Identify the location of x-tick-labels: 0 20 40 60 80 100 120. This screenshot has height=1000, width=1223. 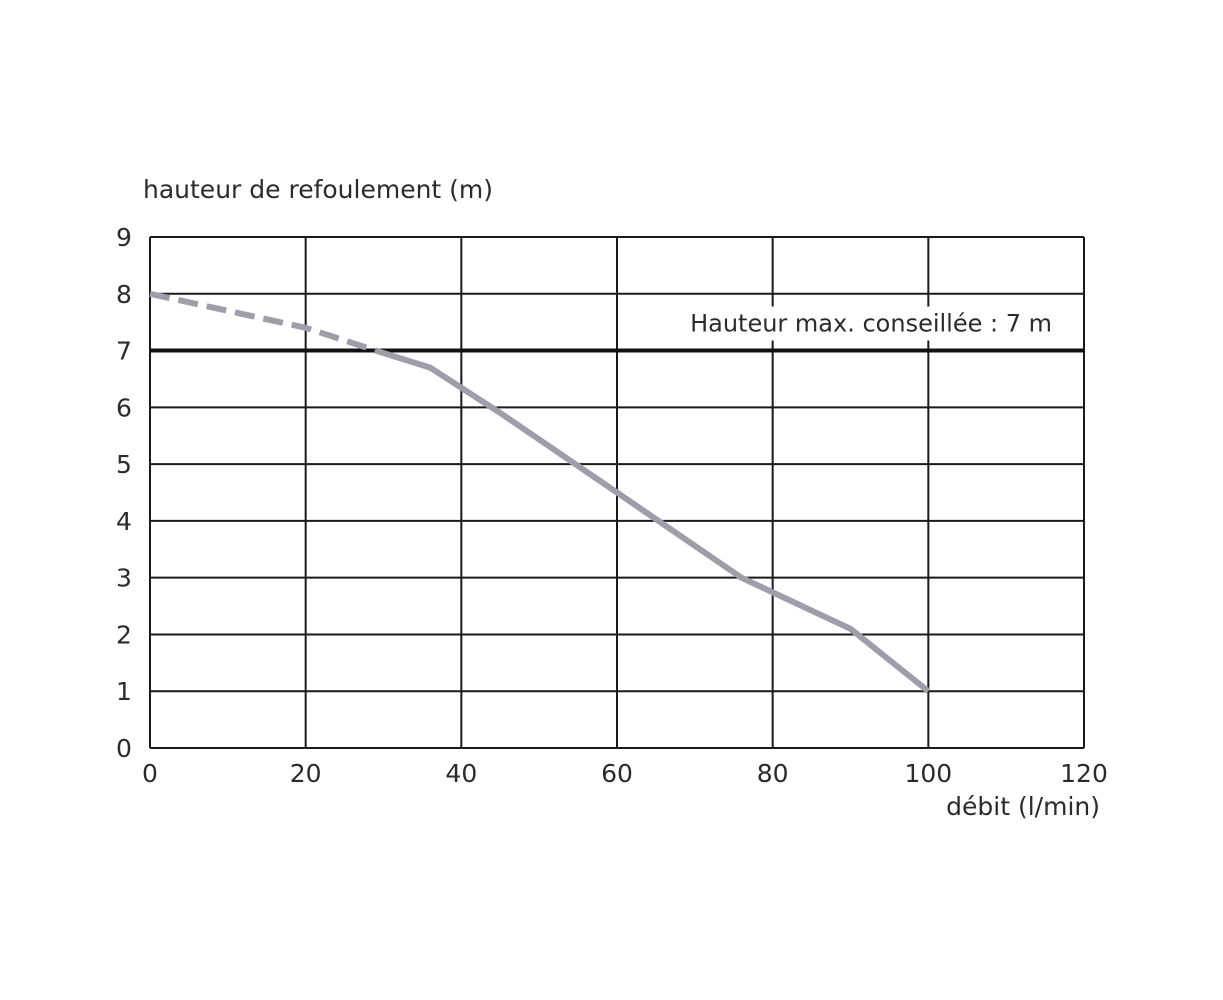
(625, 773).